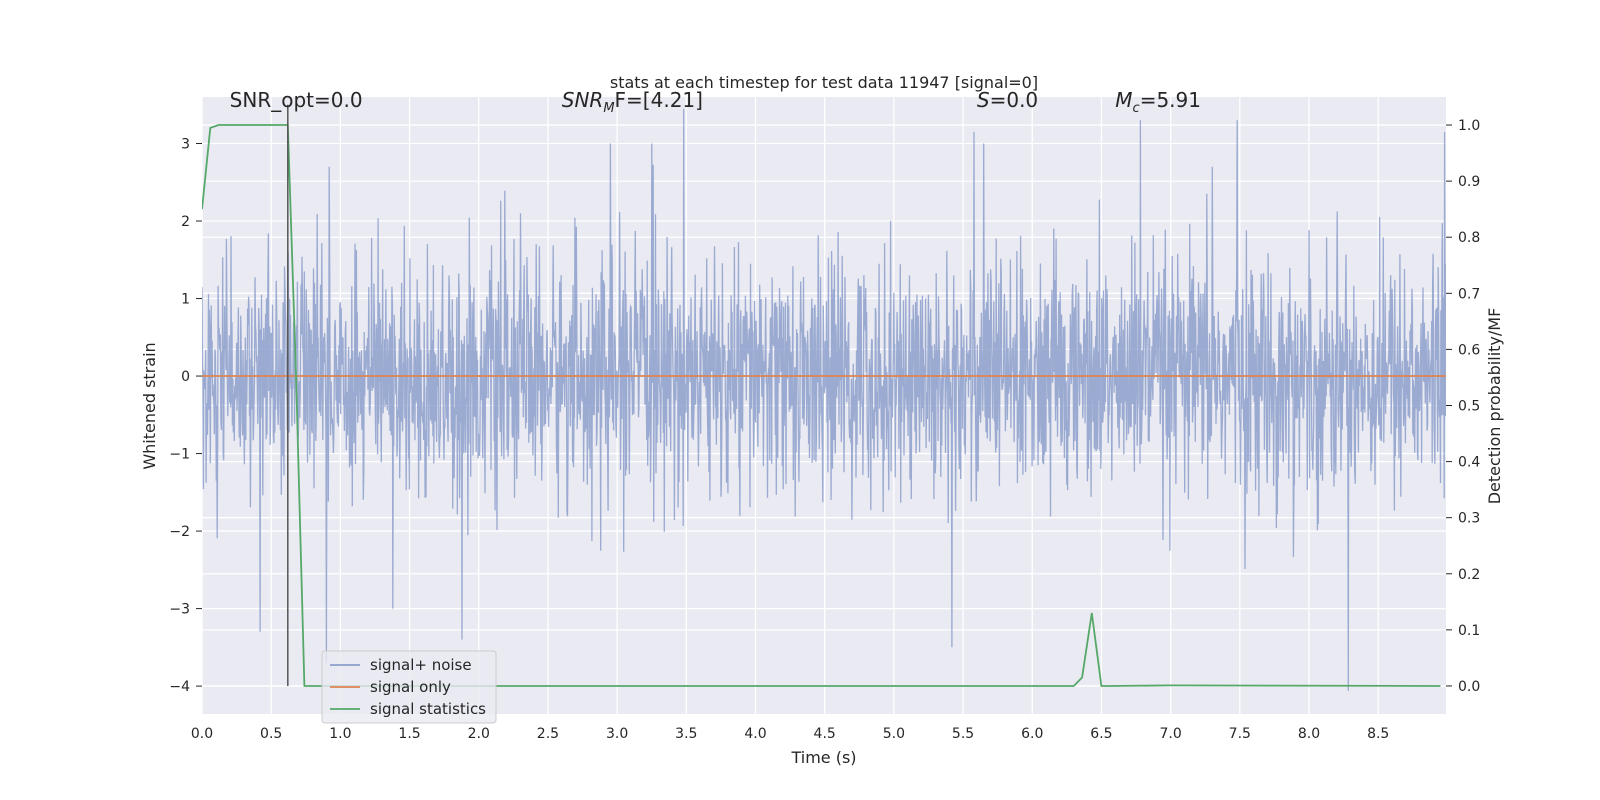 The image size is (1600, 800). I want to click on y-tick-label: 2, so click(185, 222).